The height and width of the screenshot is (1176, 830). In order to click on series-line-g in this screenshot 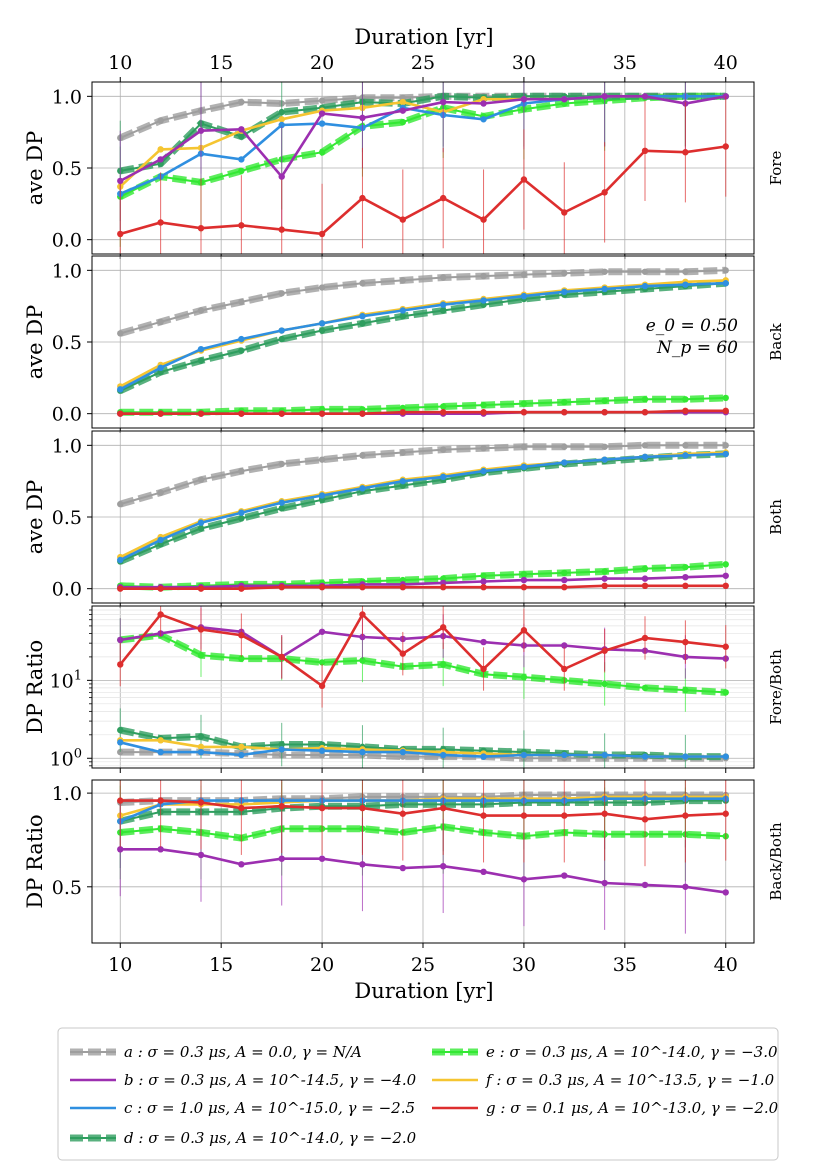, I will do `click(423, 412)`.